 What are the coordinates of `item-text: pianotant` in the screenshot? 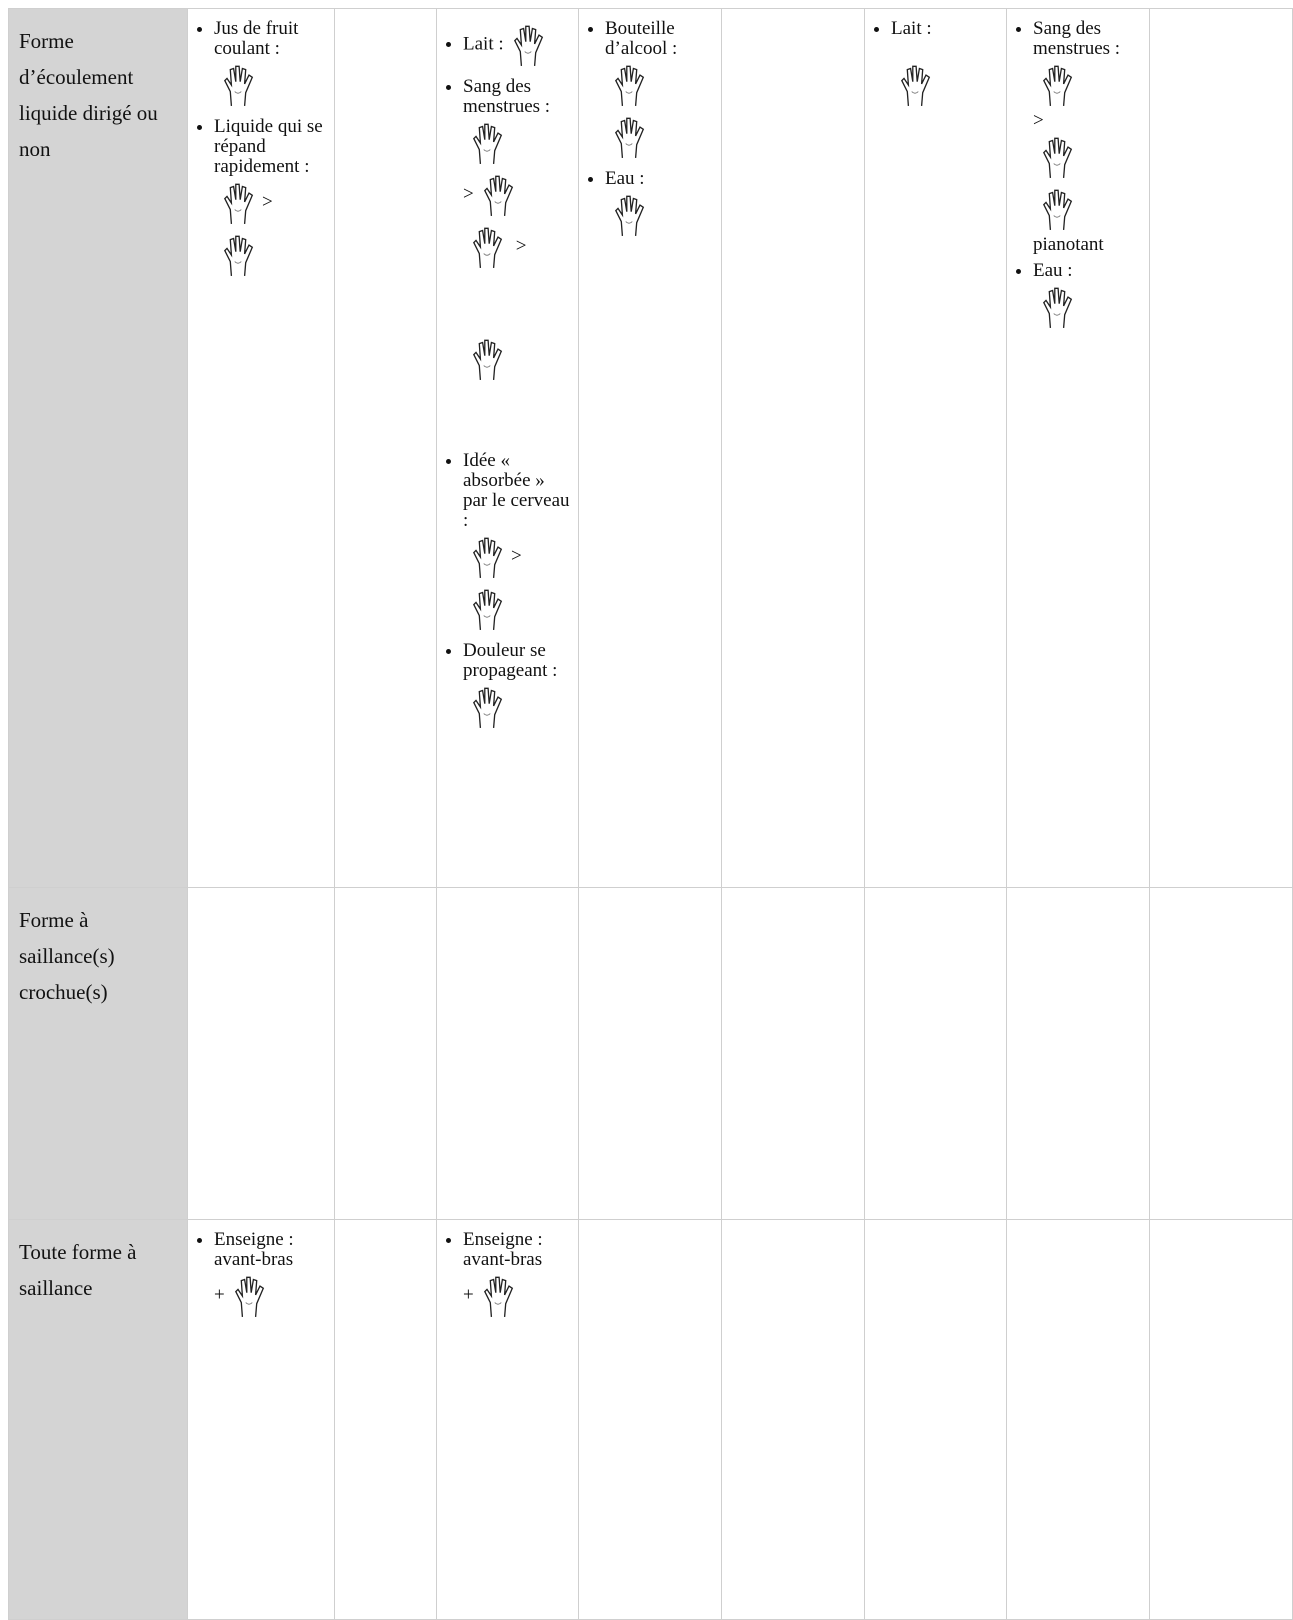 It's located at (1068, 244).